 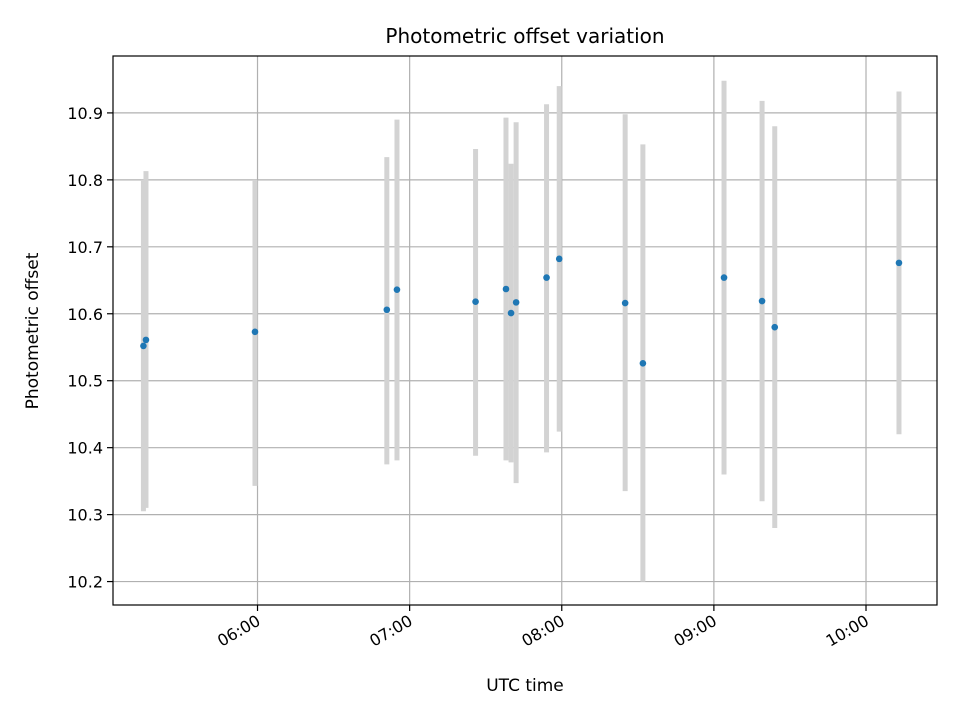 I want to click on y-tick-label: 10.8, so click(x=85, y=180).